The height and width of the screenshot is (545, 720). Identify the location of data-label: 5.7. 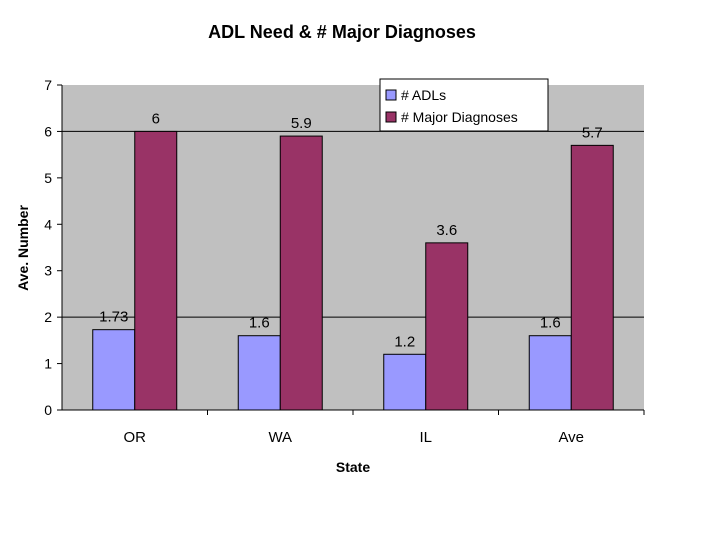
(592, 132).